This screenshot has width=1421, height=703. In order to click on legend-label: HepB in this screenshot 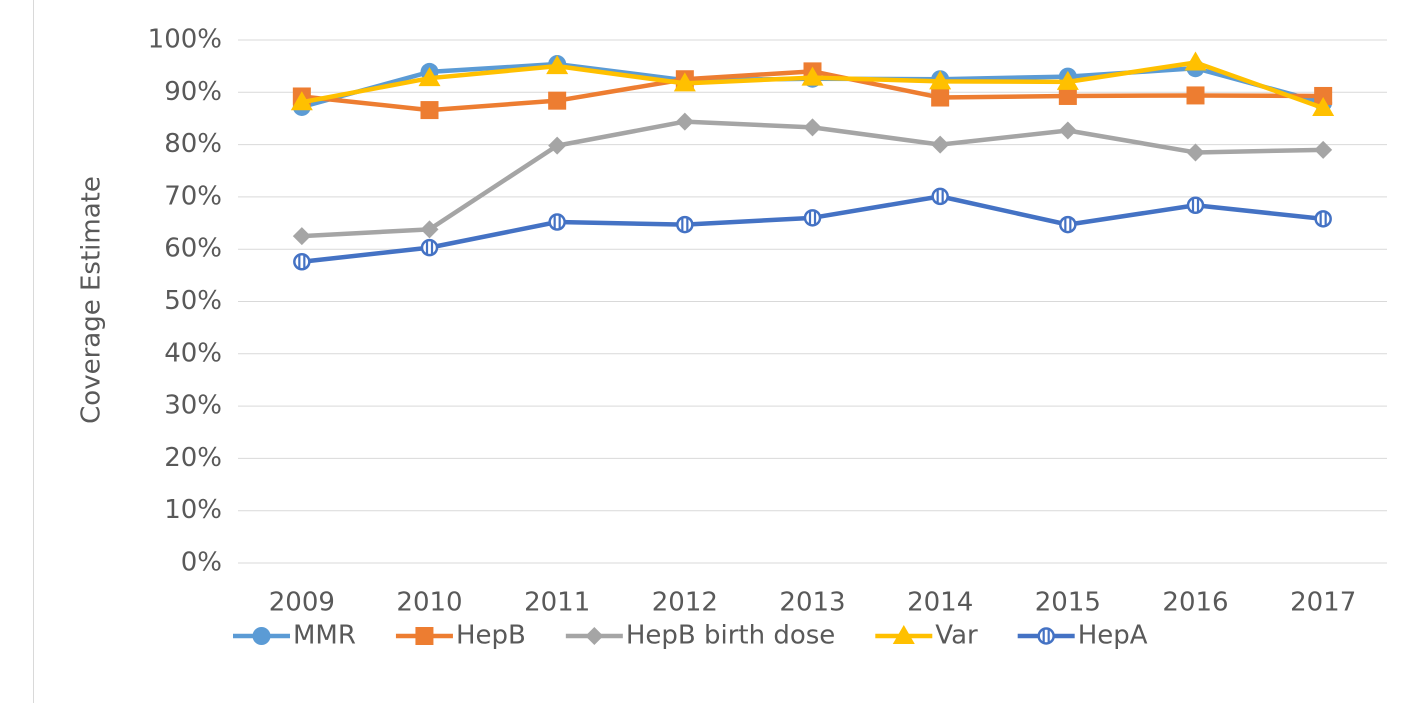, I will do `click(491, 636)`.